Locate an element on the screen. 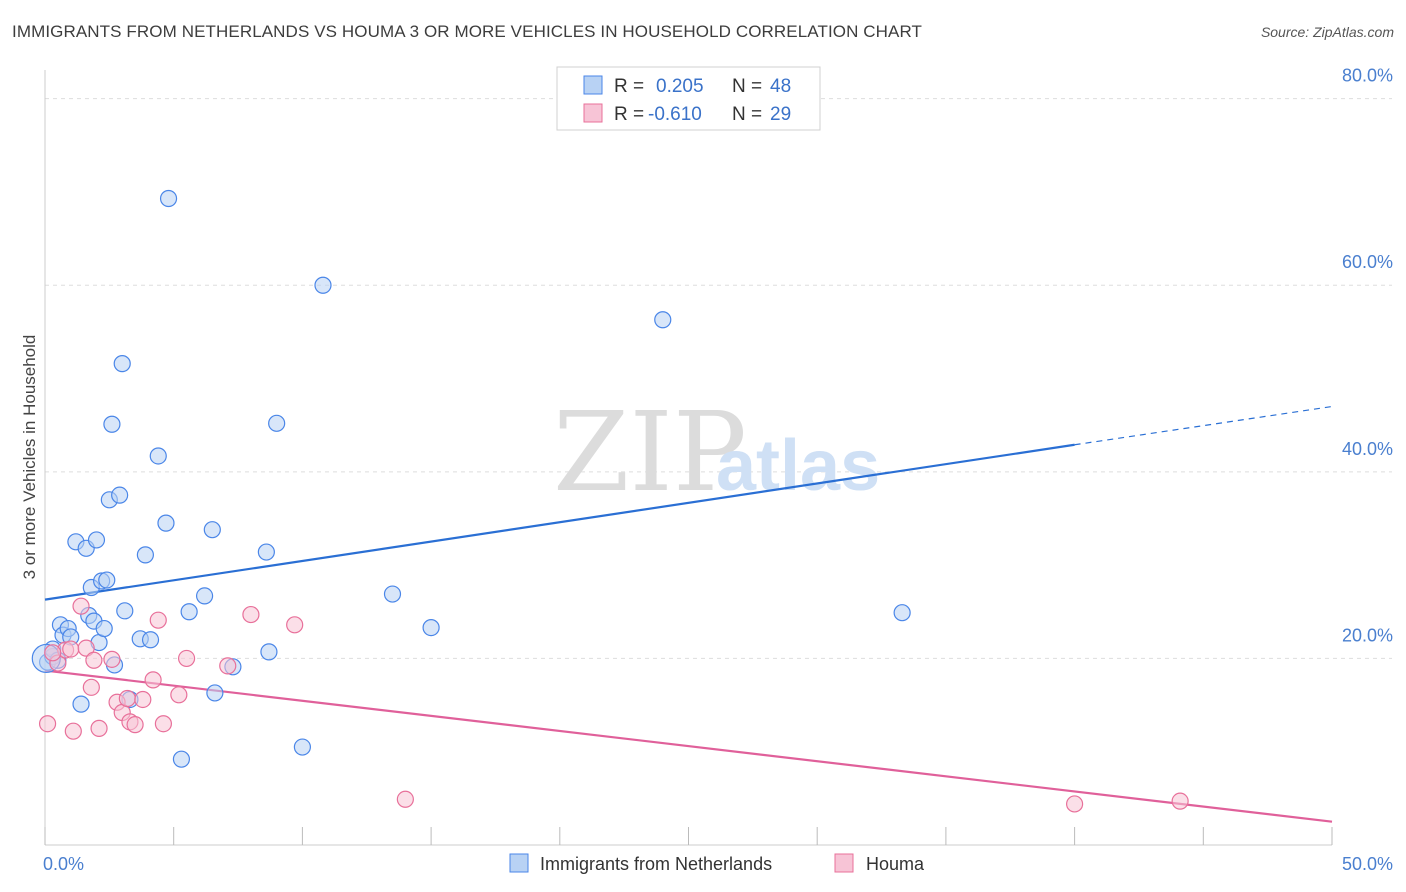 This screenshot has height=892, width=1406. legend-n-value-2: 29 is located at coordinates (780, 114).